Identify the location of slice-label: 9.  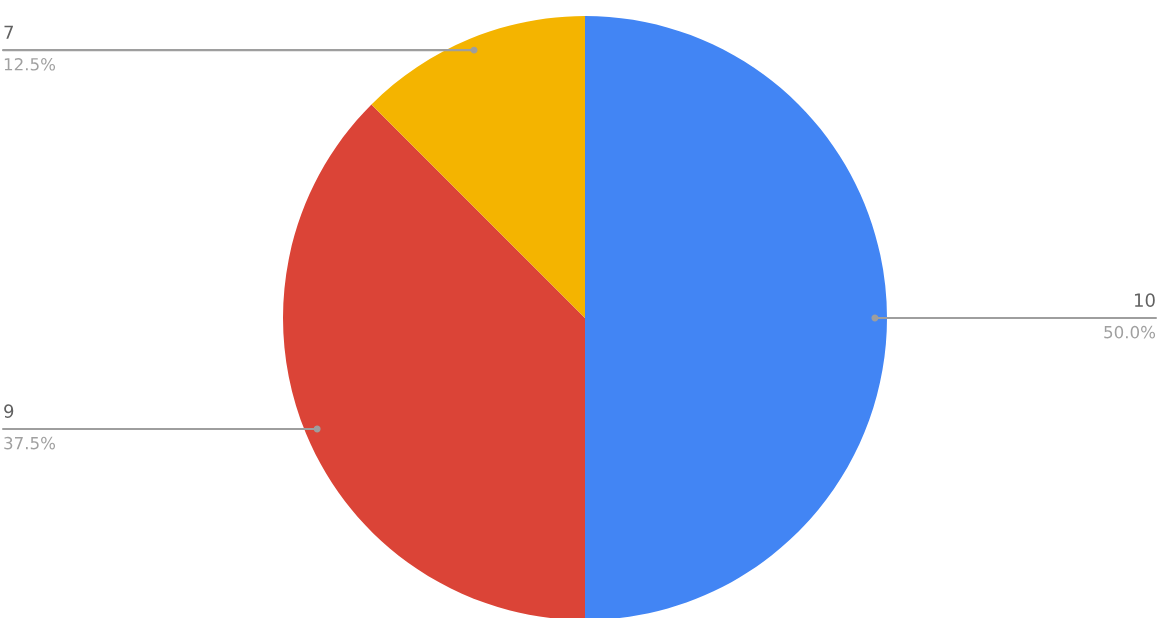
(9, 411).